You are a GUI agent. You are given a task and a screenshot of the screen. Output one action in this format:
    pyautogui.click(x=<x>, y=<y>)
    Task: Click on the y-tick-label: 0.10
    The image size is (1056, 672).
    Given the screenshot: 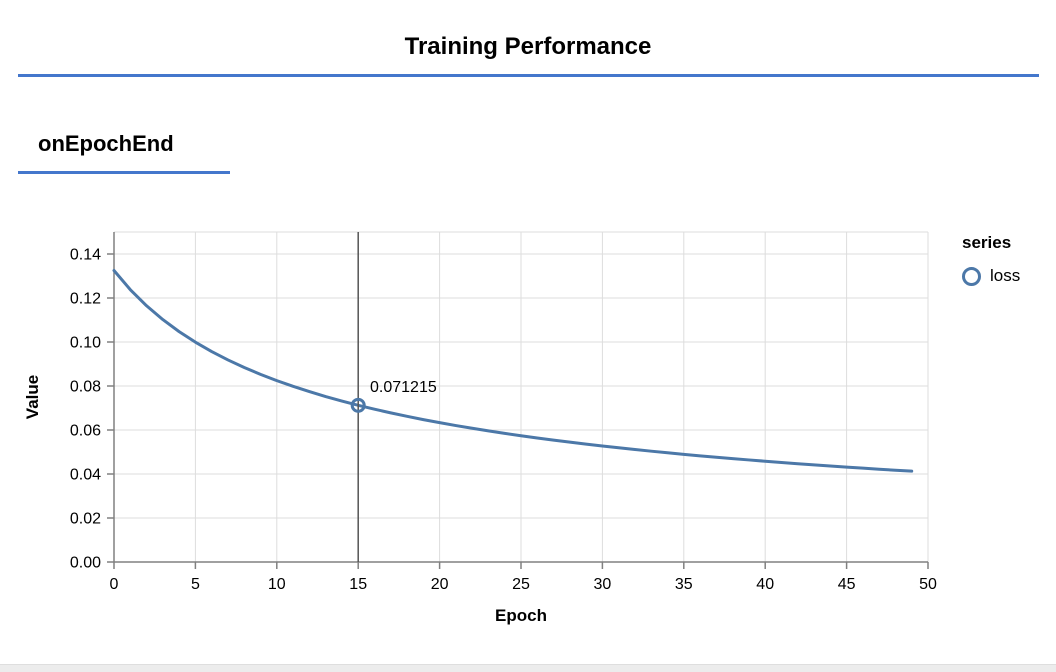 What is the action you would take?
    pyautogui.click(x=85, y=343)
    